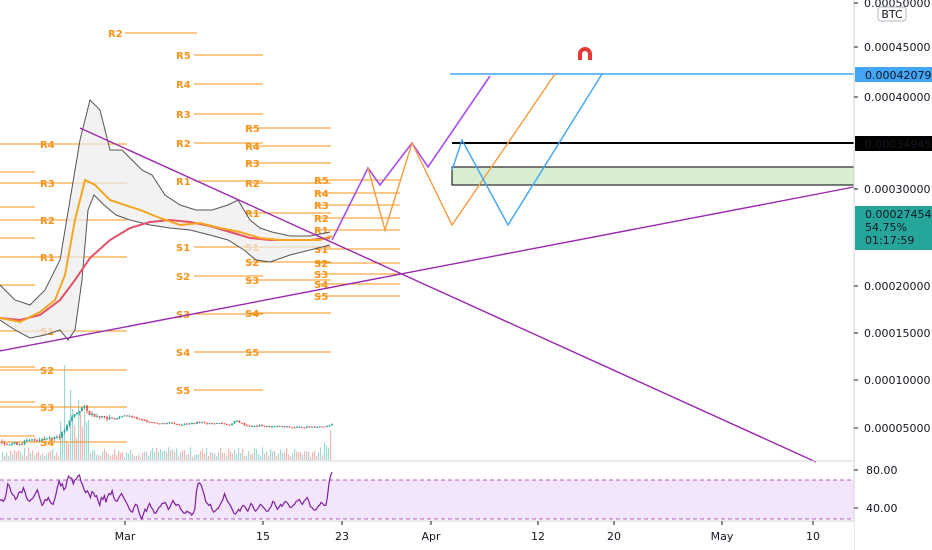 This screenshot has width=932, height=550. I want to click on current-price-tag, so click(893, 228).